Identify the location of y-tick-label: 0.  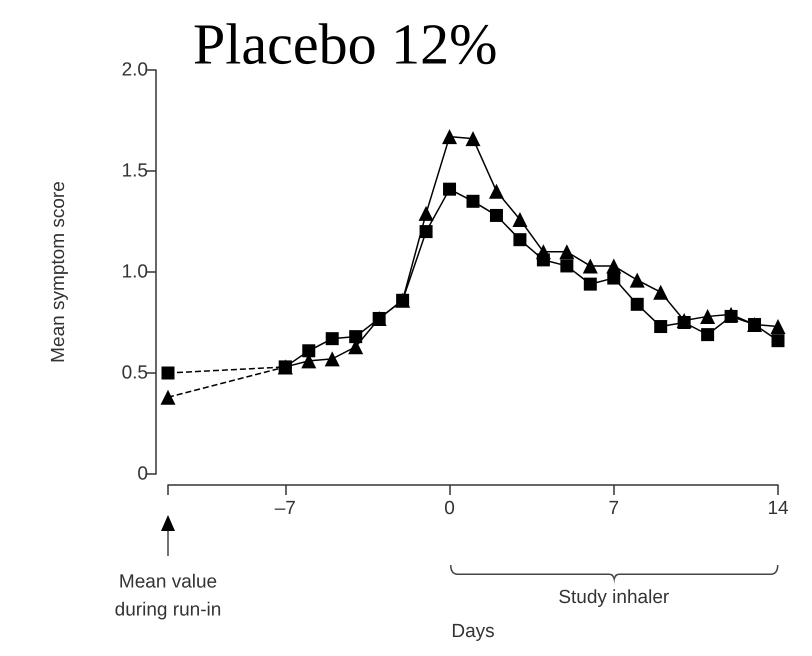
(142, 474).